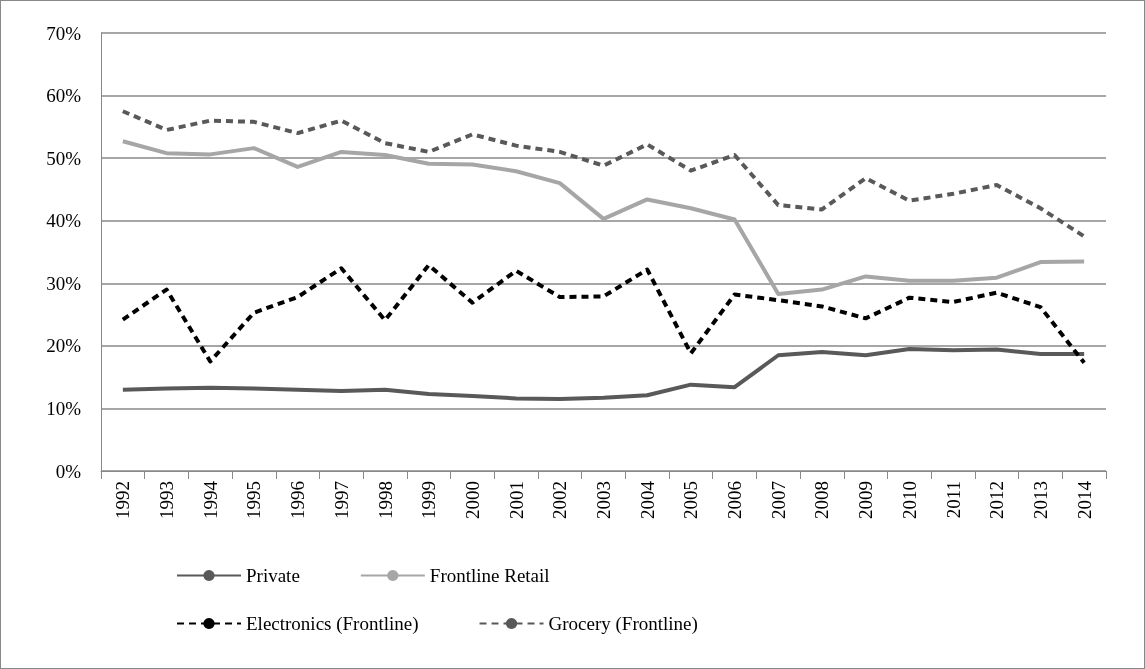 This screenshot has width=1145, height=669. I want to click on x-tick-label: 2014, so click(1084, 499).